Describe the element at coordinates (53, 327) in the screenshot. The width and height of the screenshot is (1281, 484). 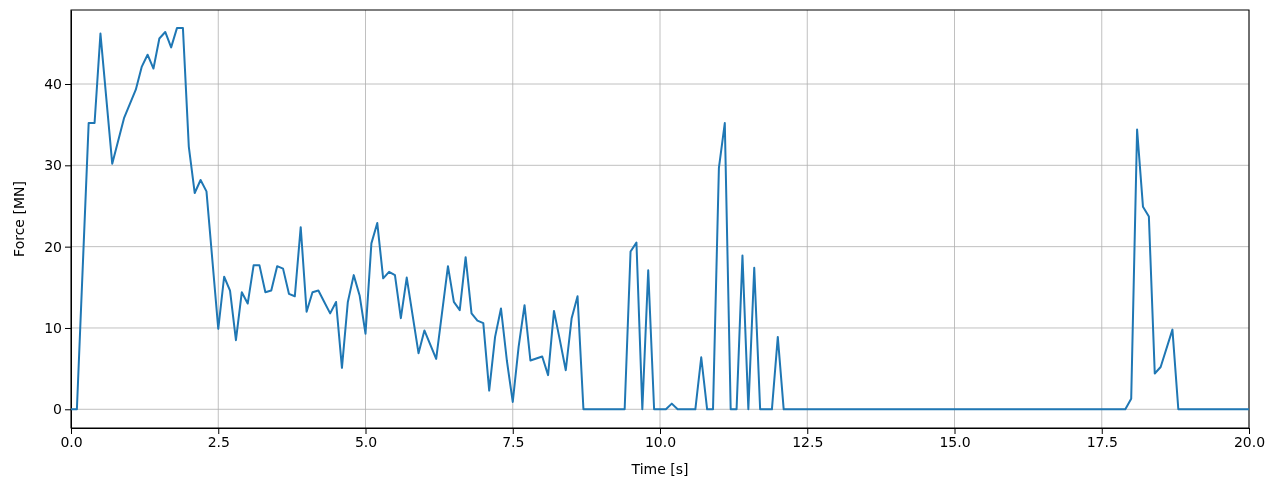
I see `y-tick-label: 10` at that location.